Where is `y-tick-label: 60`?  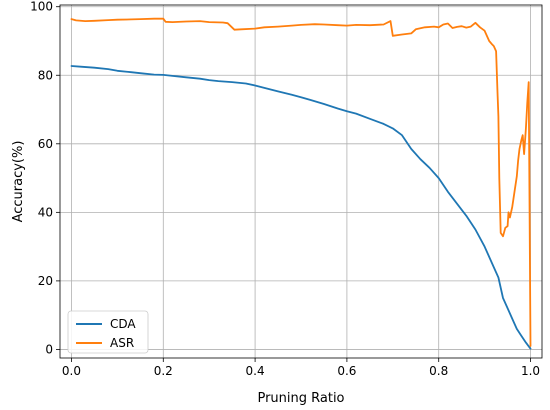
y-tick-label: 60 is located at coordinates (45, 144).